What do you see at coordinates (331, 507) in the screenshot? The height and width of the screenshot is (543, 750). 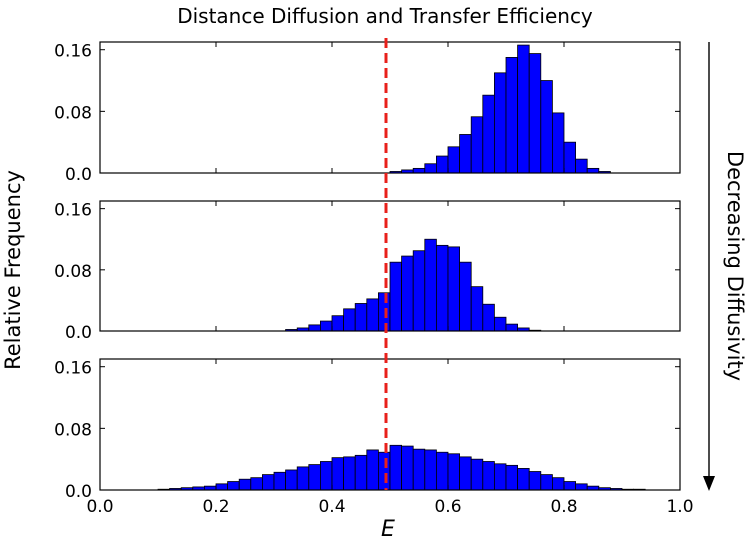 I see `x-tick-label: 0.4` at bounding box center [331, 507].